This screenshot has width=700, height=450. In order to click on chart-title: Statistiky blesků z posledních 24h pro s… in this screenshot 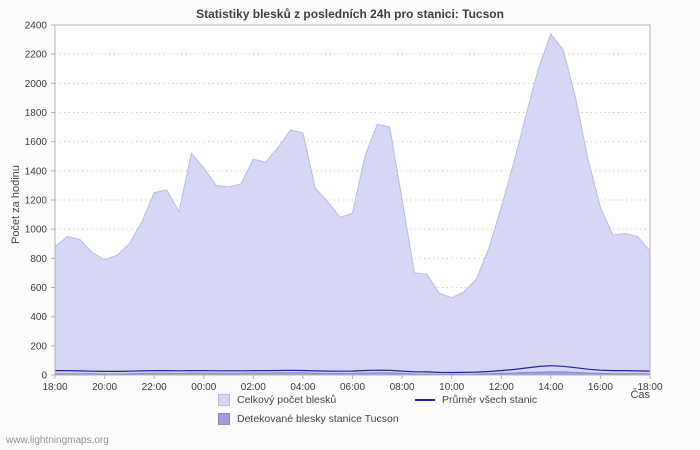, I will do `click(350, 14)`.